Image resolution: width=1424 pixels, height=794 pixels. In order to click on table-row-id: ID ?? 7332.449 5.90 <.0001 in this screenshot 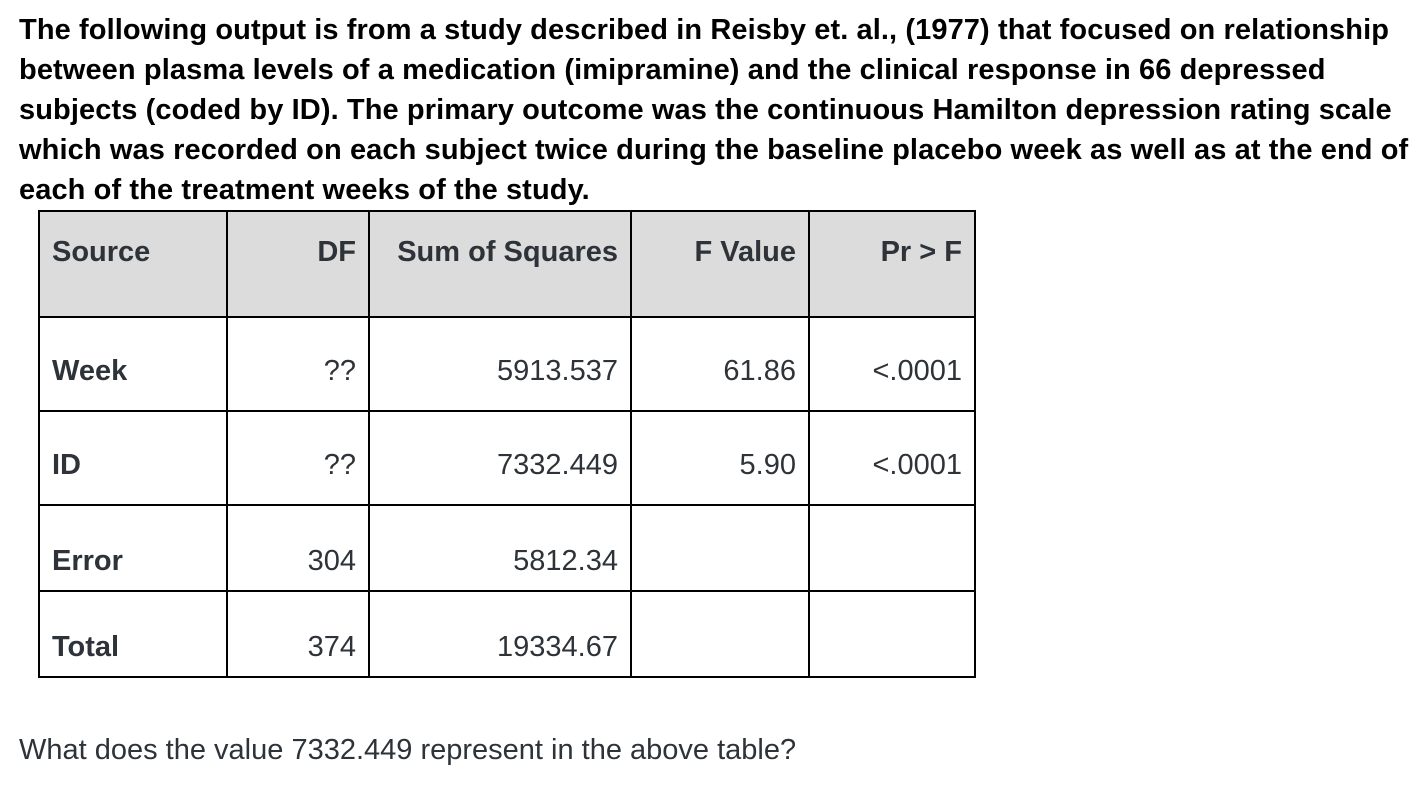, I will do `click(507, 458)`.